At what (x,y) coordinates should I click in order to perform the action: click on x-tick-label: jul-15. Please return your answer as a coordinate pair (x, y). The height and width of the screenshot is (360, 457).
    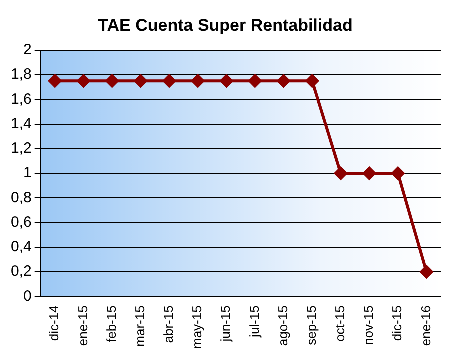
    Looking at the image, I should click on (254, 322).